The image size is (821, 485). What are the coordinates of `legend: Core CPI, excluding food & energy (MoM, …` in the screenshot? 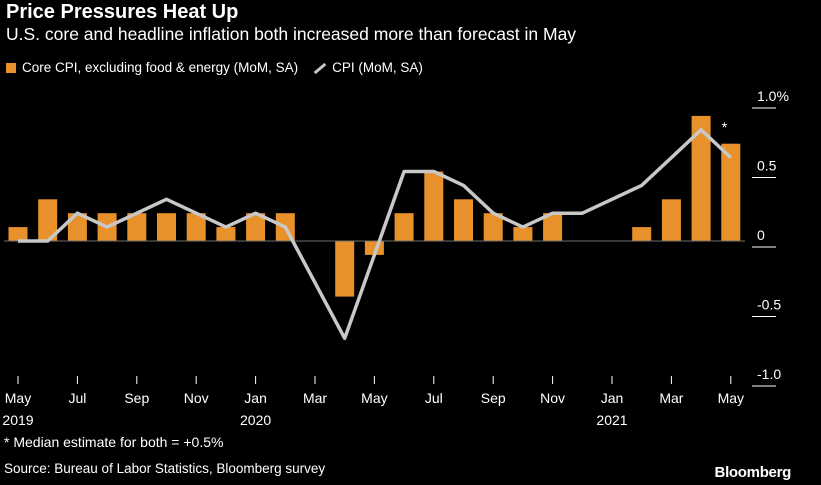 It's located at (214, 67).